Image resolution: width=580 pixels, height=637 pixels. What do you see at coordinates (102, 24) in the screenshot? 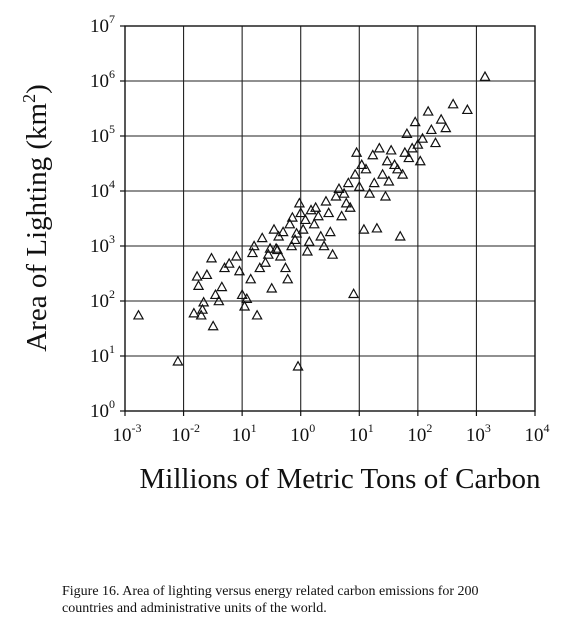
I see `y-tick-label: 10⁷` at bounding box center [102, 24].